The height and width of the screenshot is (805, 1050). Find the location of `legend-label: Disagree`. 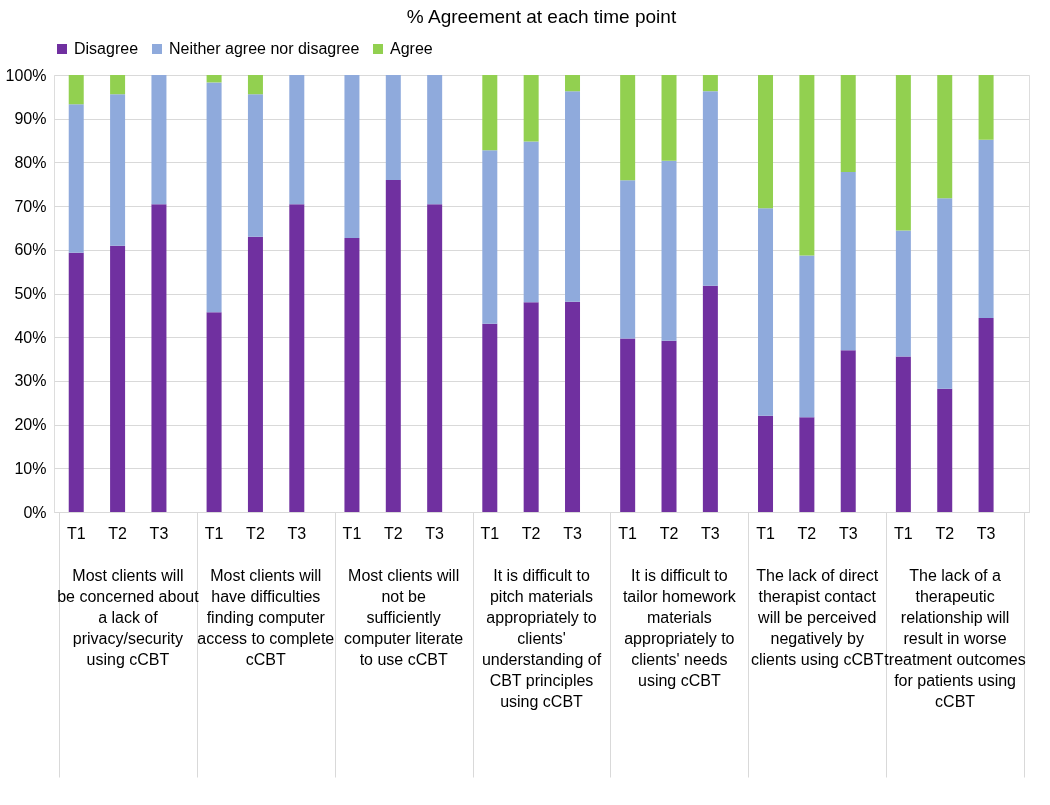

legend-label: Disagree is located at coordinates (106, 48).